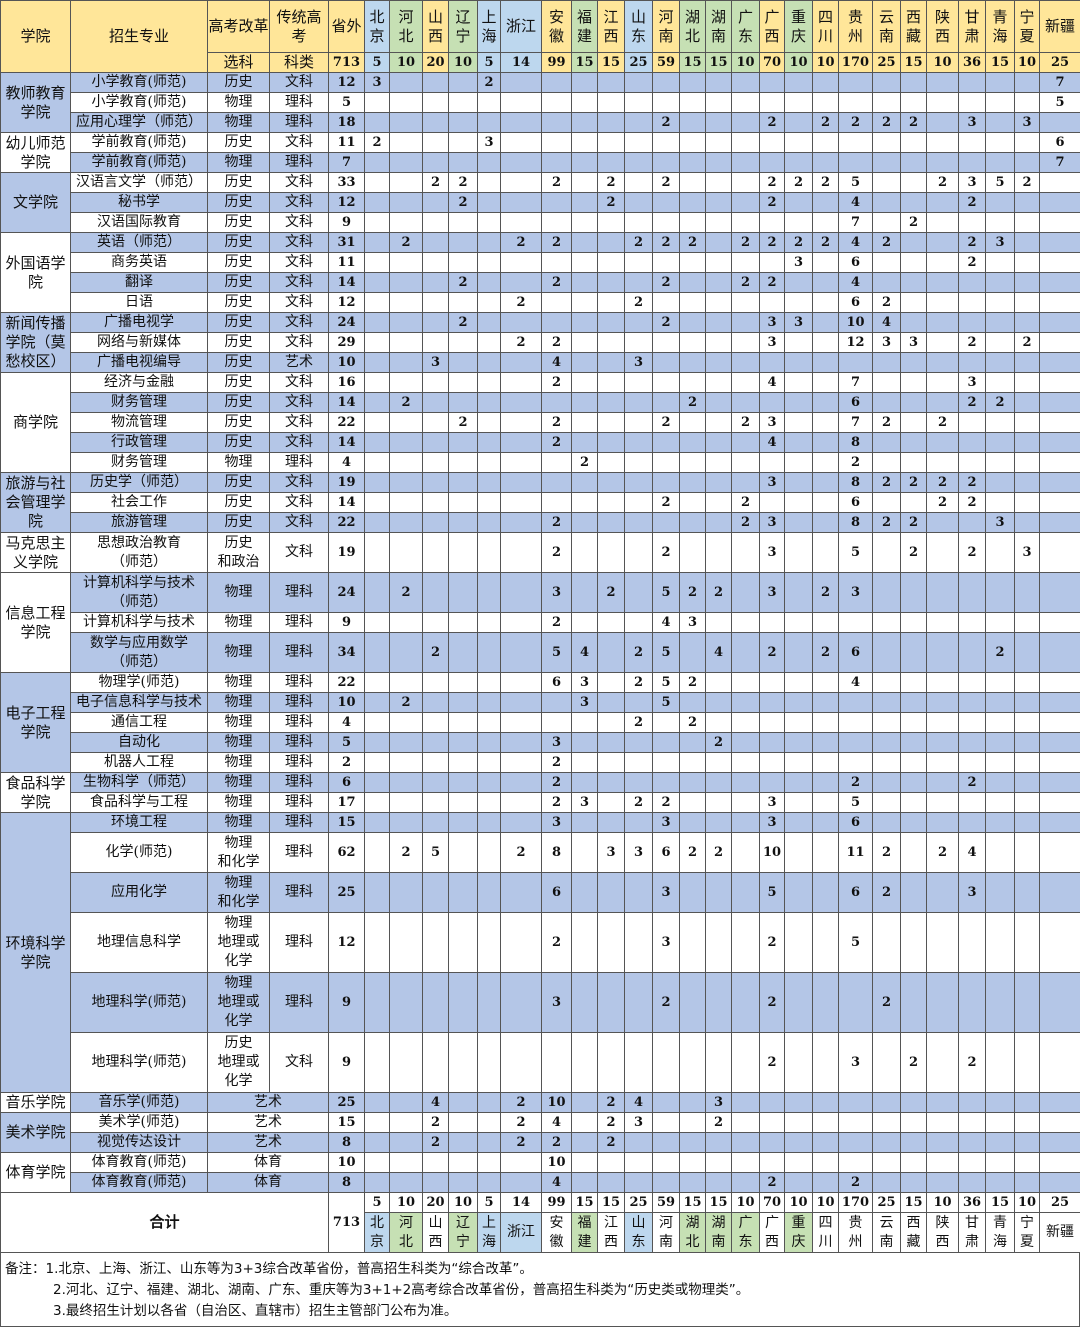 This screenshot has width=1080, height=1337. What do you see at coordinates (299, 942) in the screenshot?
I see `category: 理科` at bounding box center [299, 942].